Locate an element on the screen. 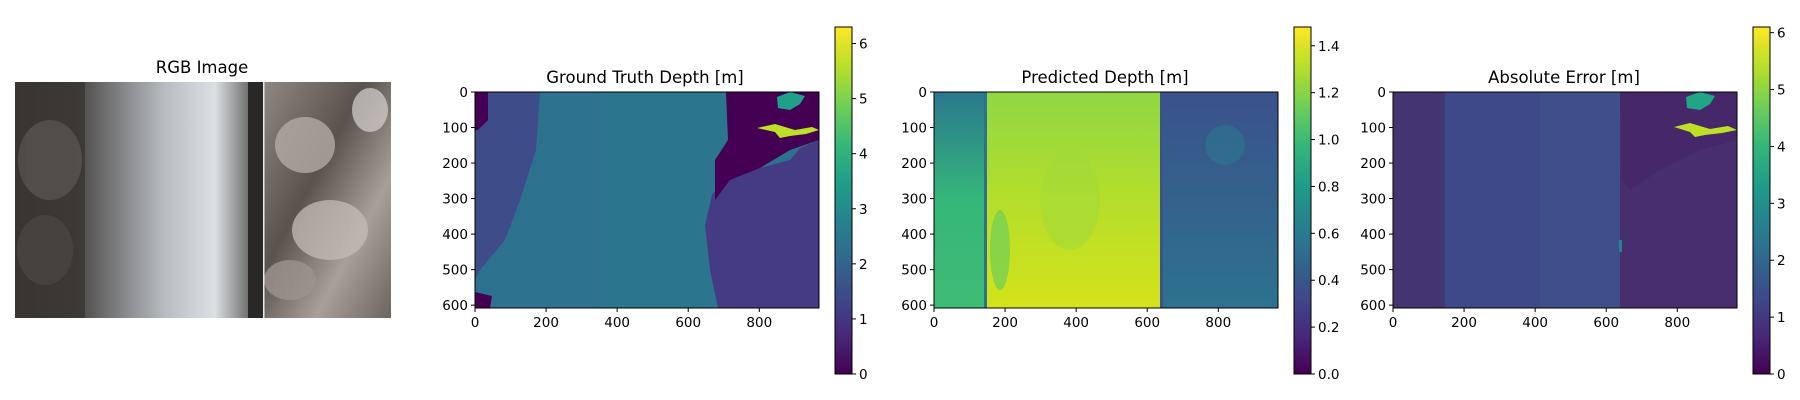  gt-colorbar is located at coordinates (843, 200).